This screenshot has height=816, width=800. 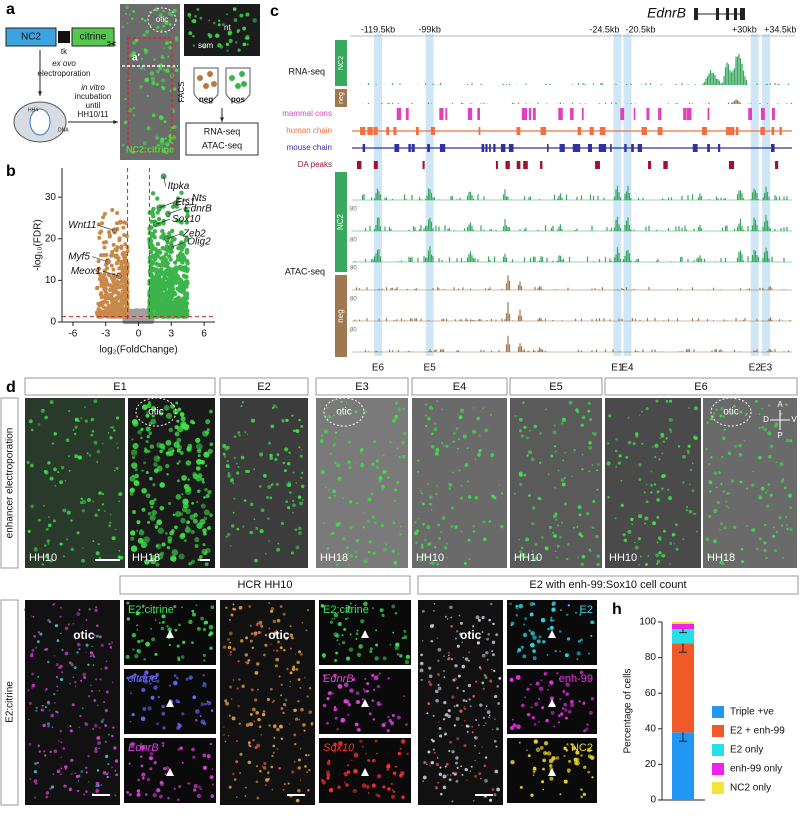 What do you see at coordinates (640, 29) in the screenshot?
I see `coordinate-label: -20.5kb` at bounding box center [640, 29].